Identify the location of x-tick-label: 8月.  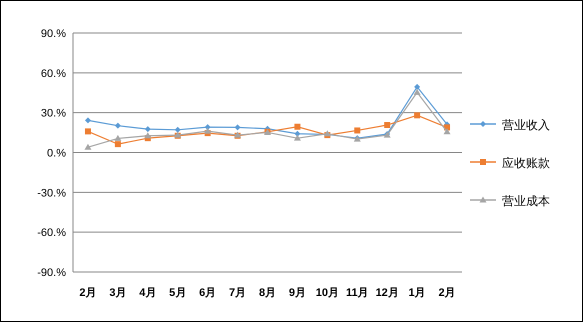
(267, 293).